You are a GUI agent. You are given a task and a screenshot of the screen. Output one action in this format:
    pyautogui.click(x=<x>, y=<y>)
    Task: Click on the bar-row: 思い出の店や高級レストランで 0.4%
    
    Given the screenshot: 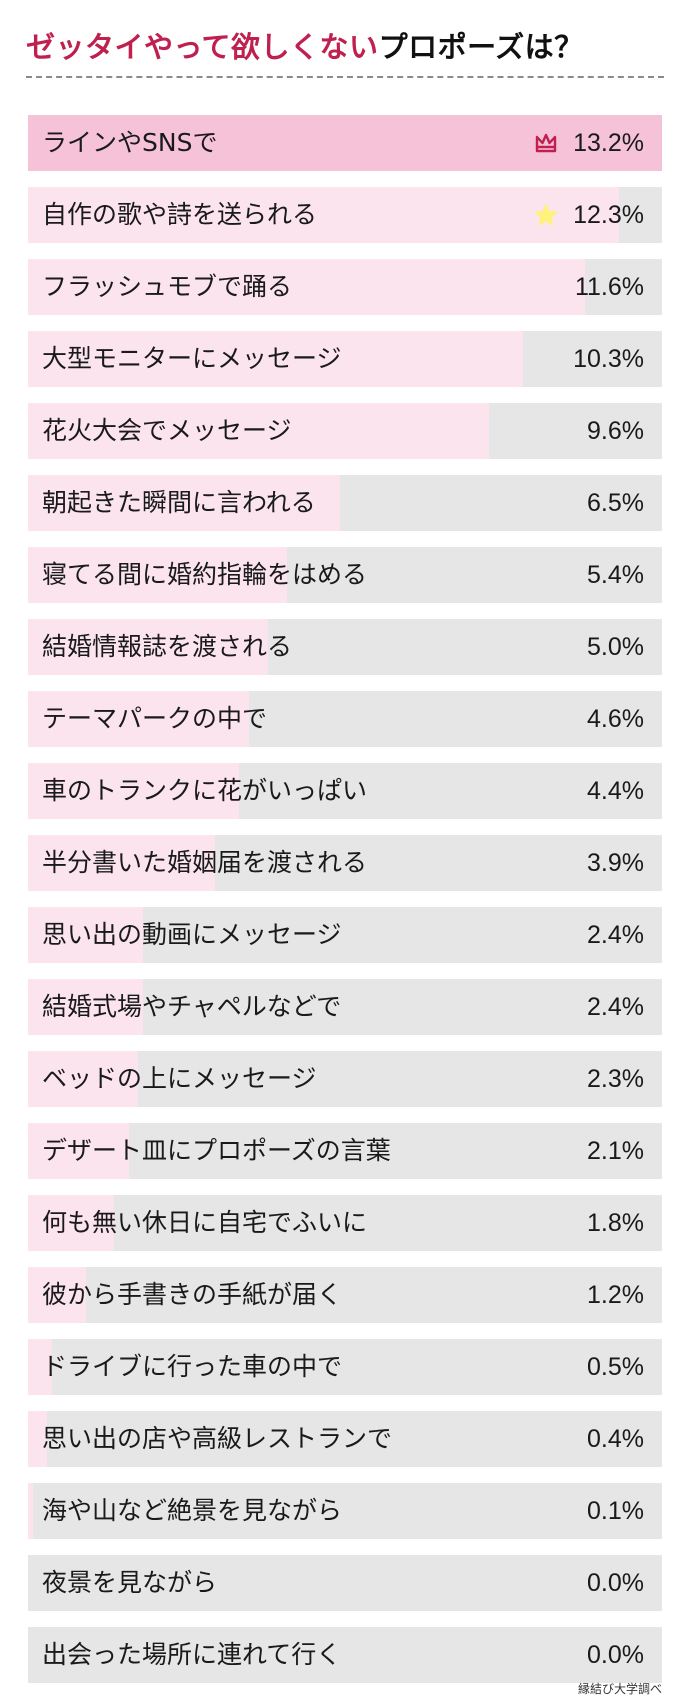 What is the action you would take?
    pyautogui.click(x=345, y=1439)
    